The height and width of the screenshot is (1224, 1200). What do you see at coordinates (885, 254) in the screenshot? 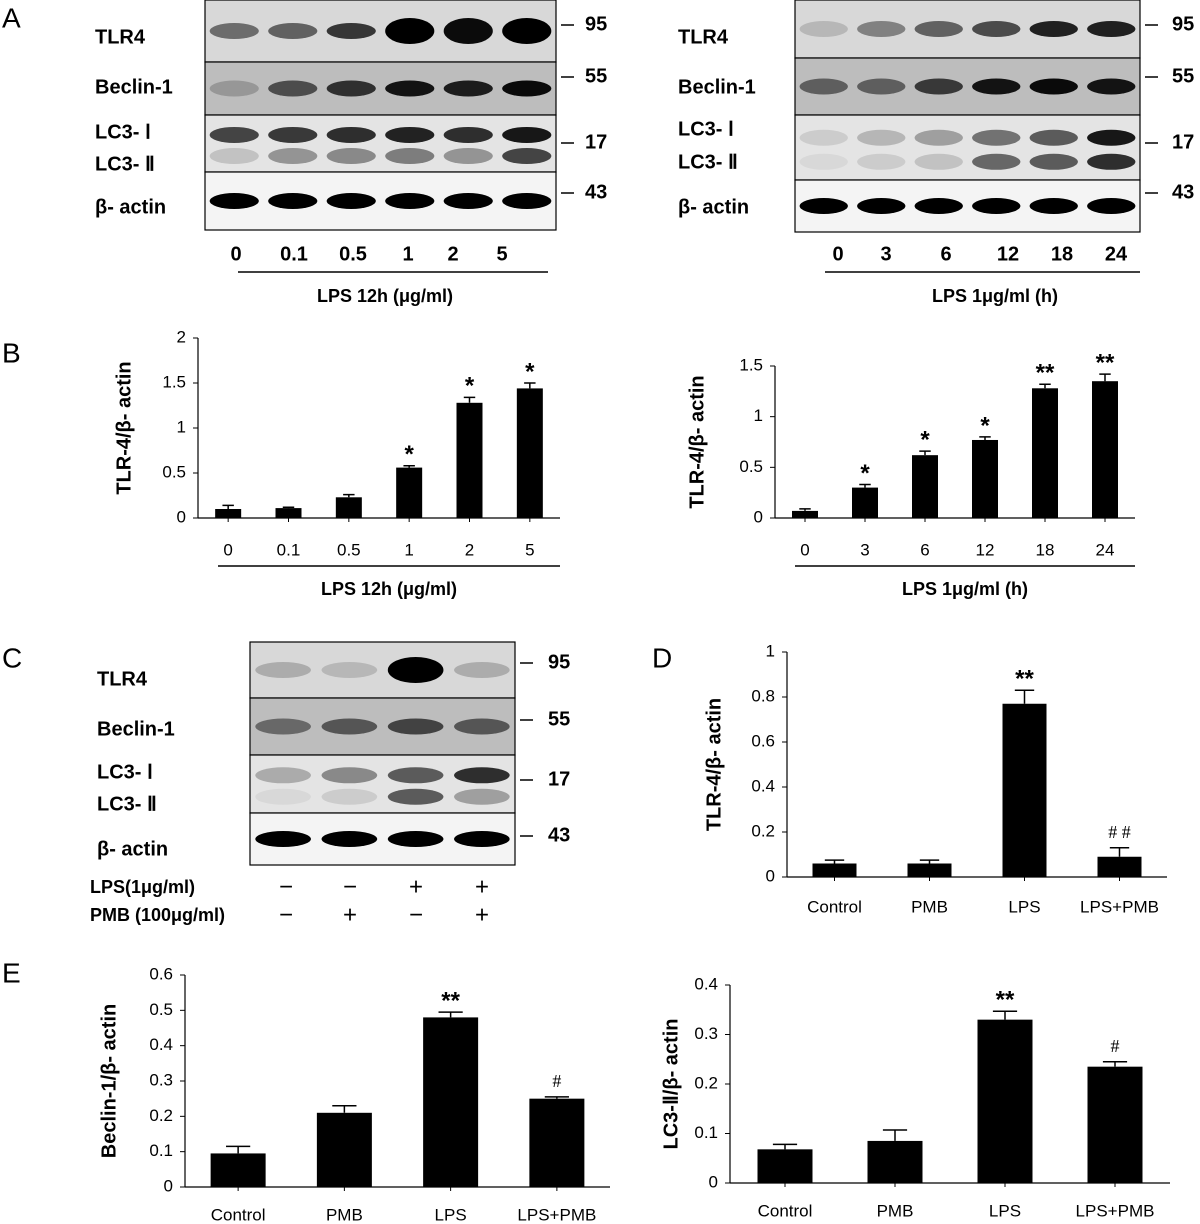
I see `lane-label: 3` at bounding box center [885, 254].